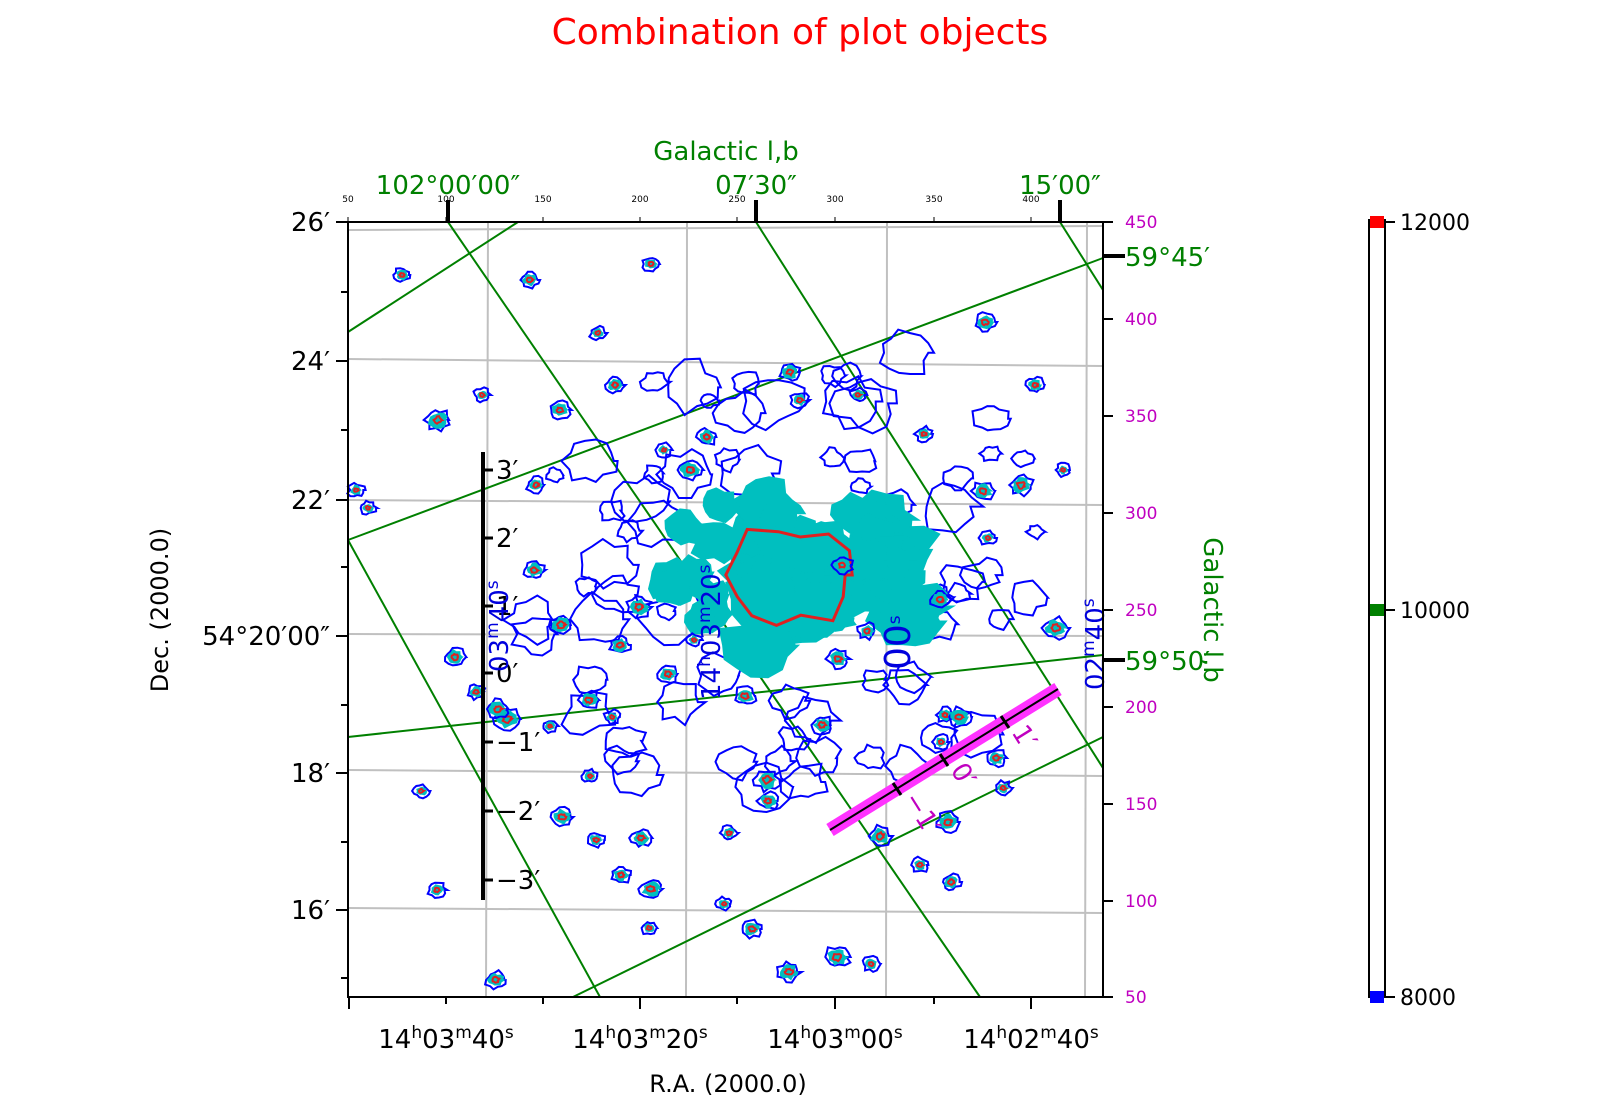  Describe the element at coordinates (433, 277) in the screenshot. I see `galactic-b-line` at that location.